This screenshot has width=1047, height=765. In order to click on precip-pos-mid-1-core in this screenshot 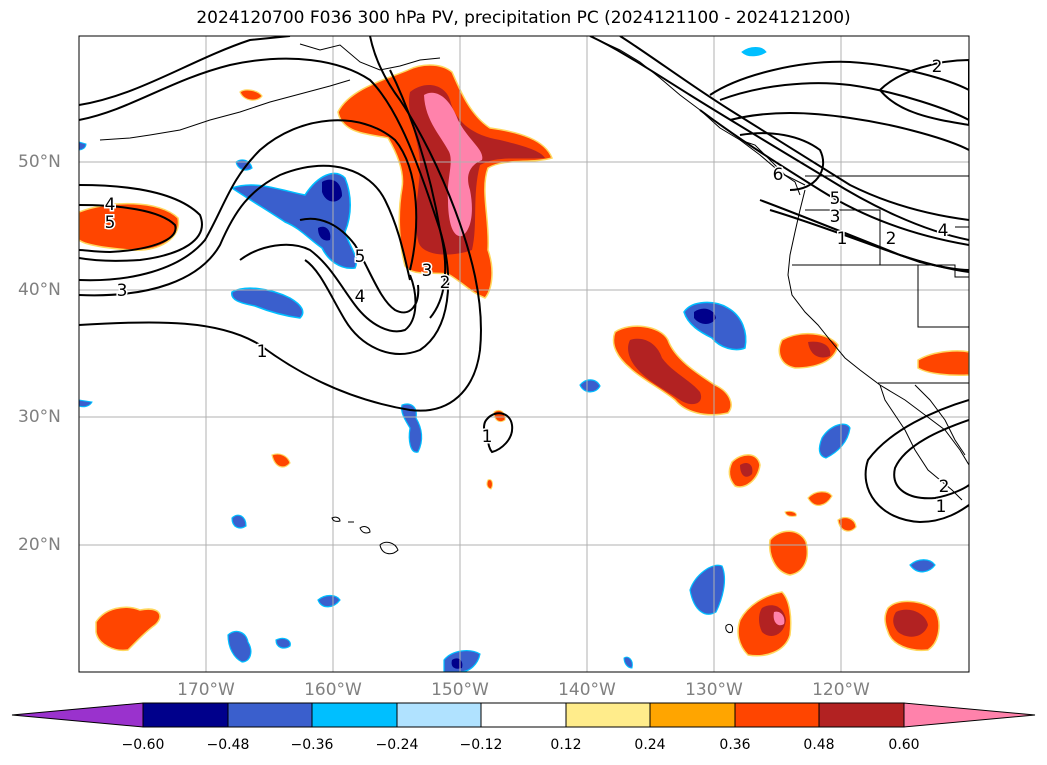, I will do `click(746, 470)`.